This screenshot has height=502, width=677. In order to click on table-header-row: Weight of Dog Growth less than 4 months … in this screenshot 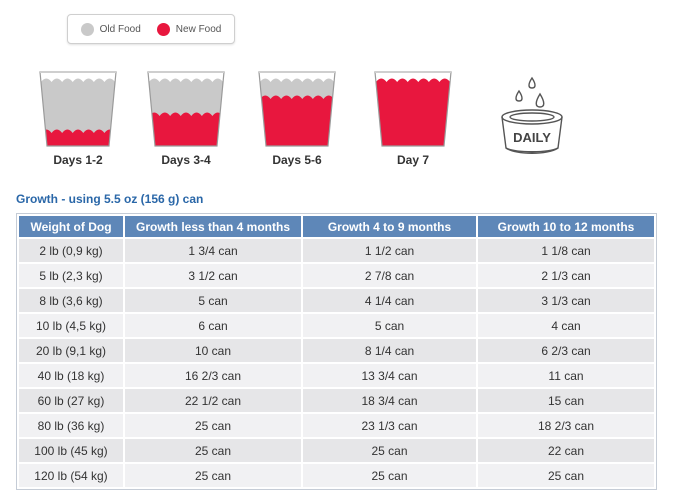, I will do `click(336, 226)`.